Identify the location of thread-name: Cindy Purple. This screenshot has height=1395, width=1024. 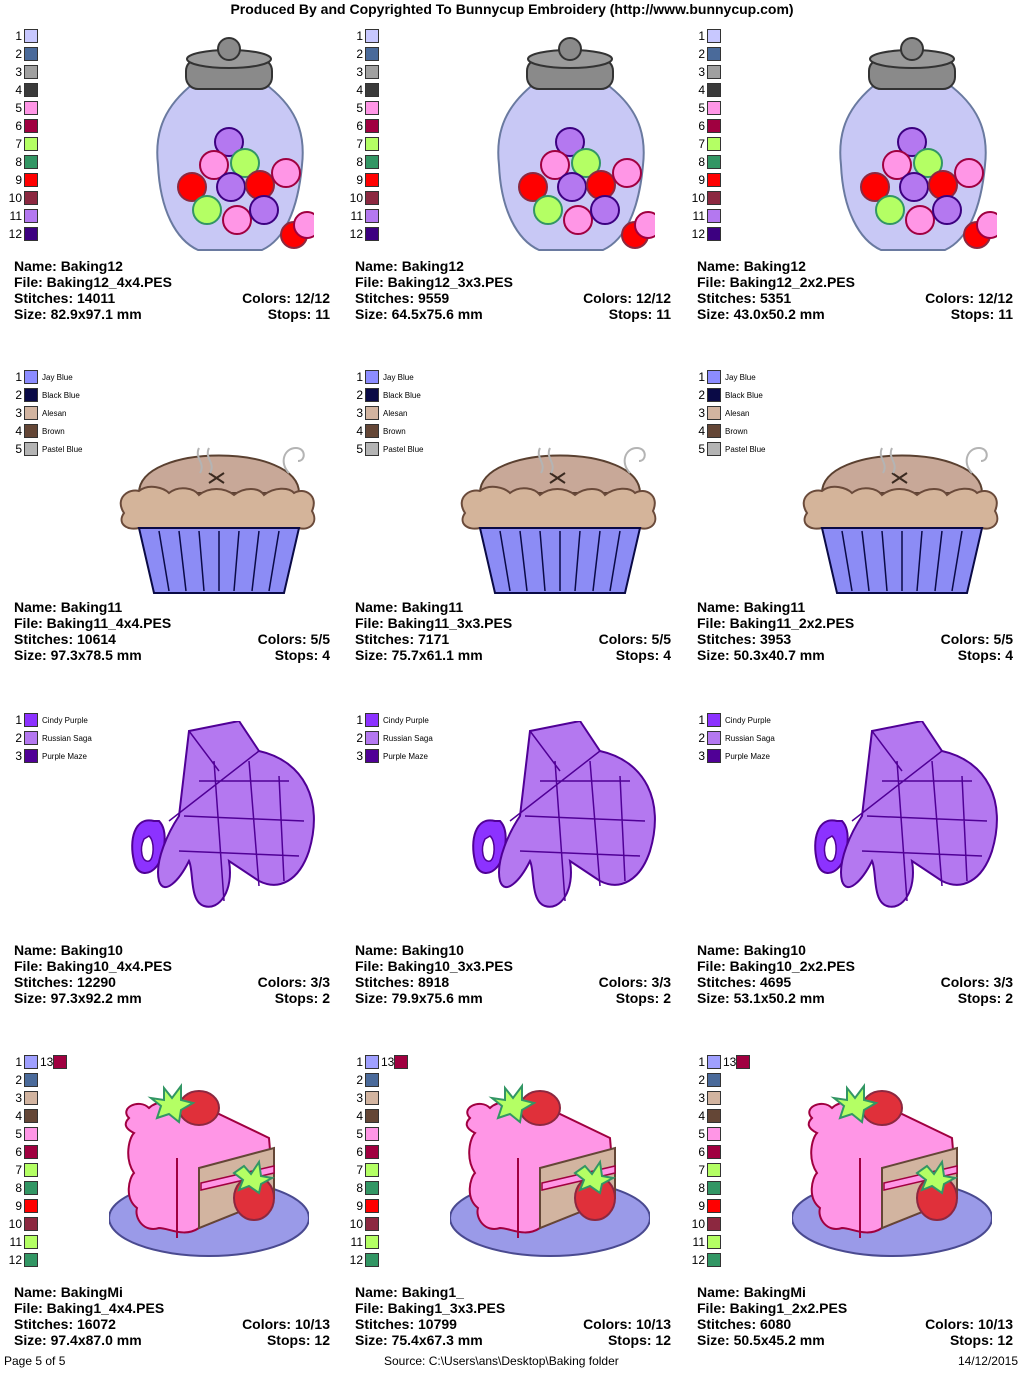
(65, 720).